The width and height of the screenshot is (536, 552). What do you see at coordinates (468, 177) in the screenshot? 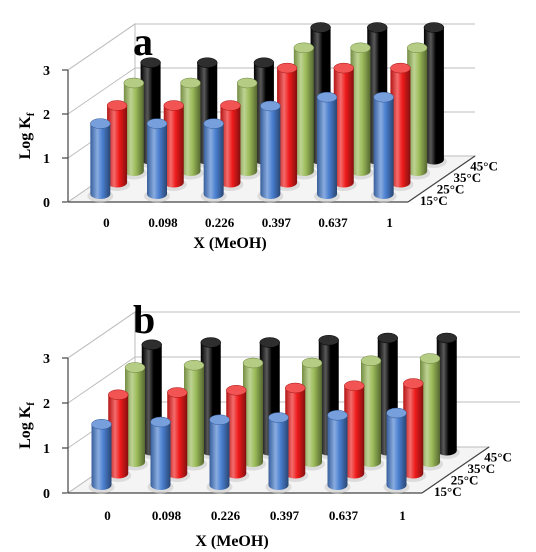
I see `series-label-a-2: 35°C` at bounding box center [468, 177].